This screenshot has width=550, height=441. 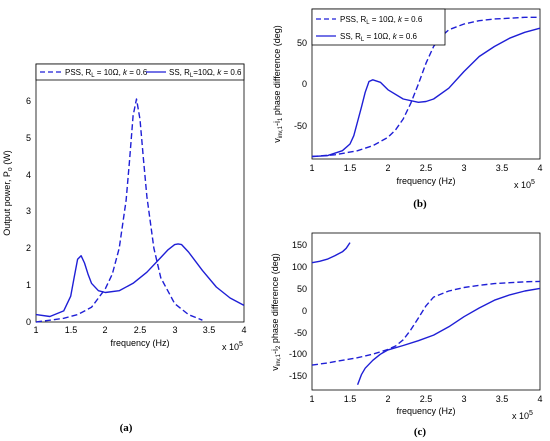 I want to click on panel-a-xlabel: frequency (Hz), so click(x=139, y=343).